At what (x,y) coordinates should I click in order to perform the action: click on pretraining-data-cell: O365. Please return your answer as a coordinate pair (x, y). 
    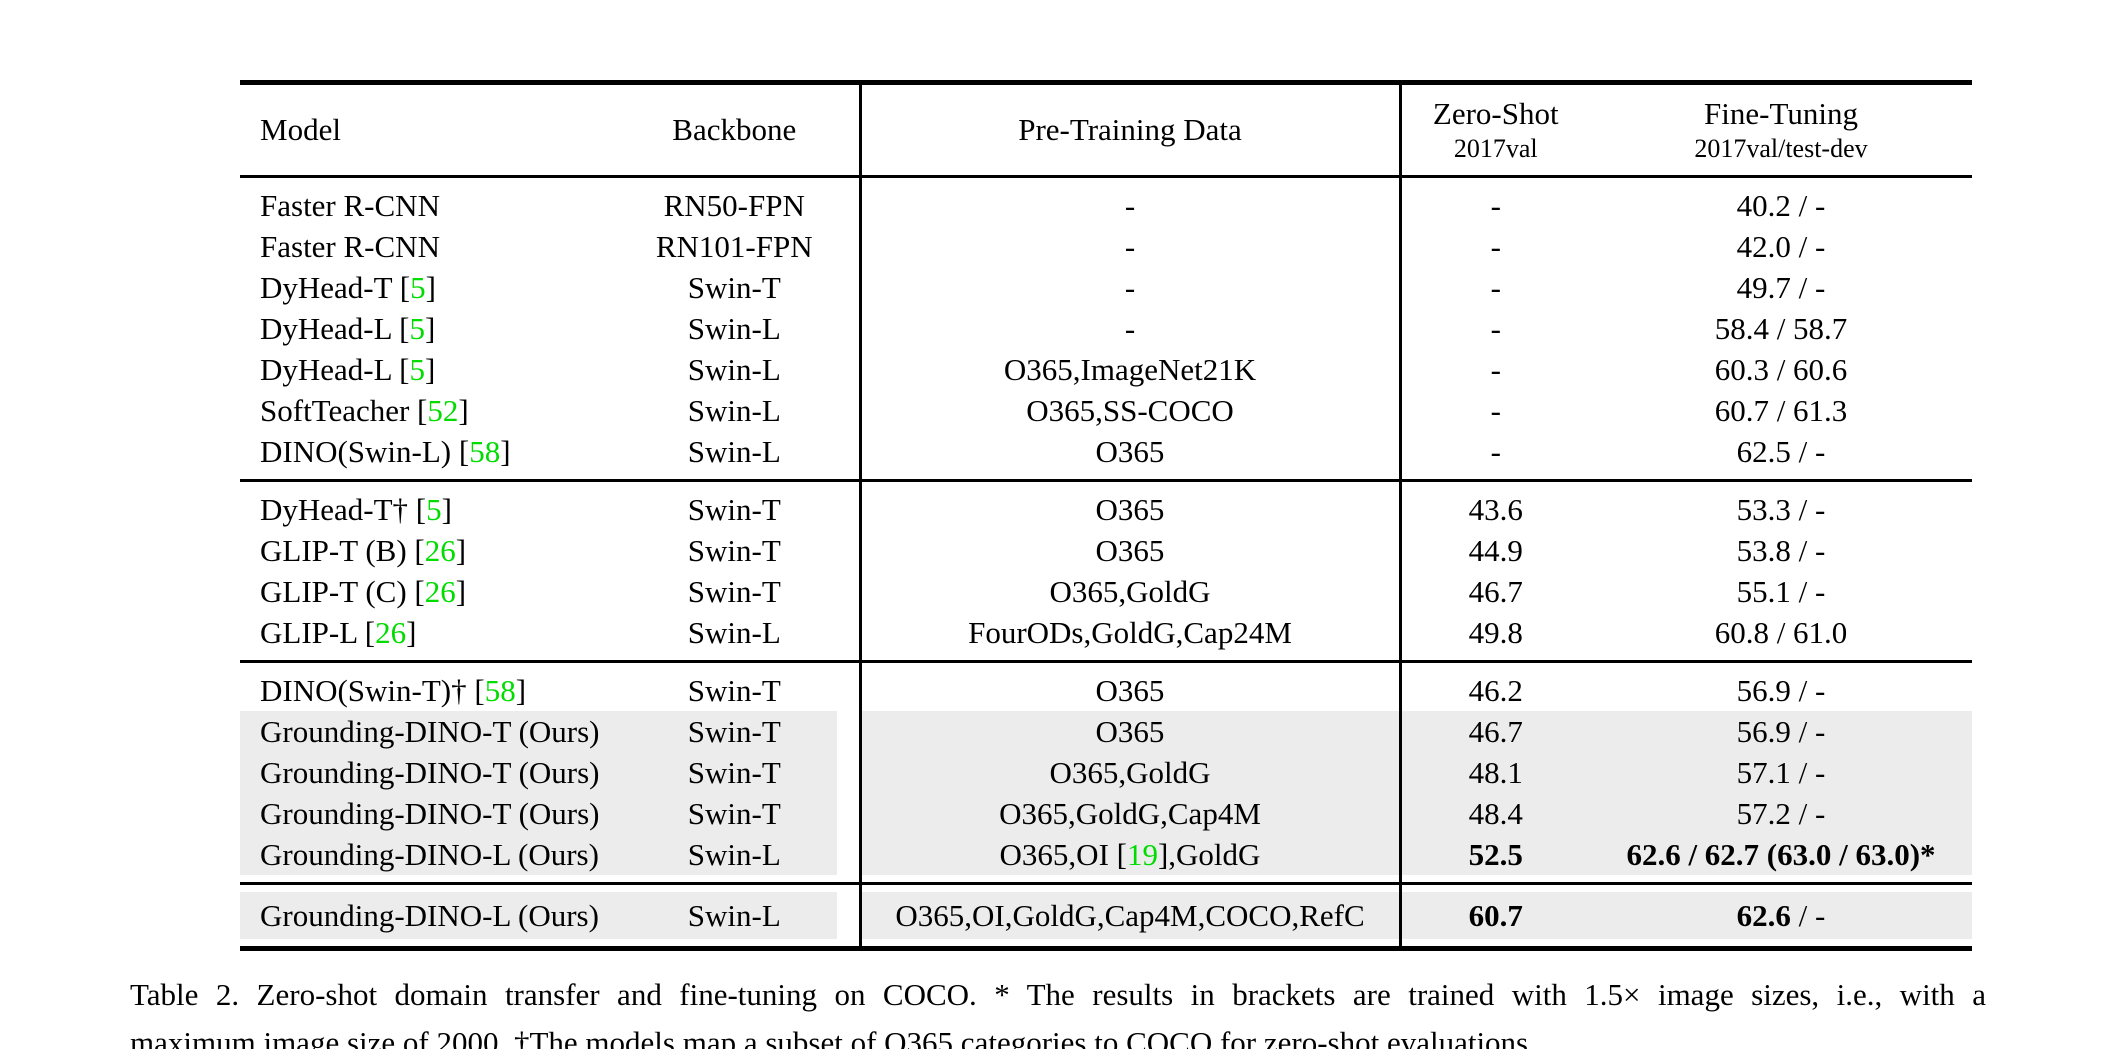
    Looking at the image, I should click on (1129, 451).